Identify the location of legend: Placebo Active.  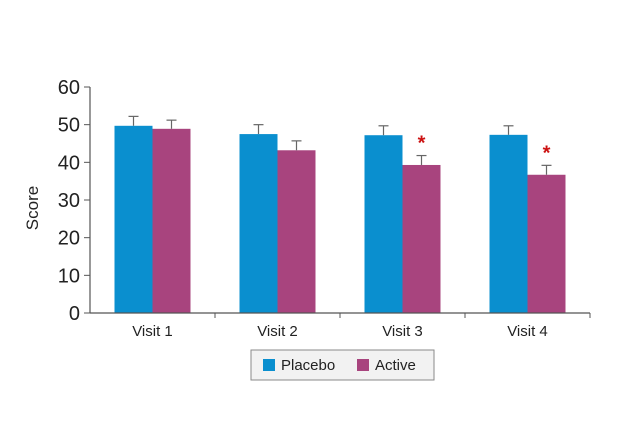
(342, 365).